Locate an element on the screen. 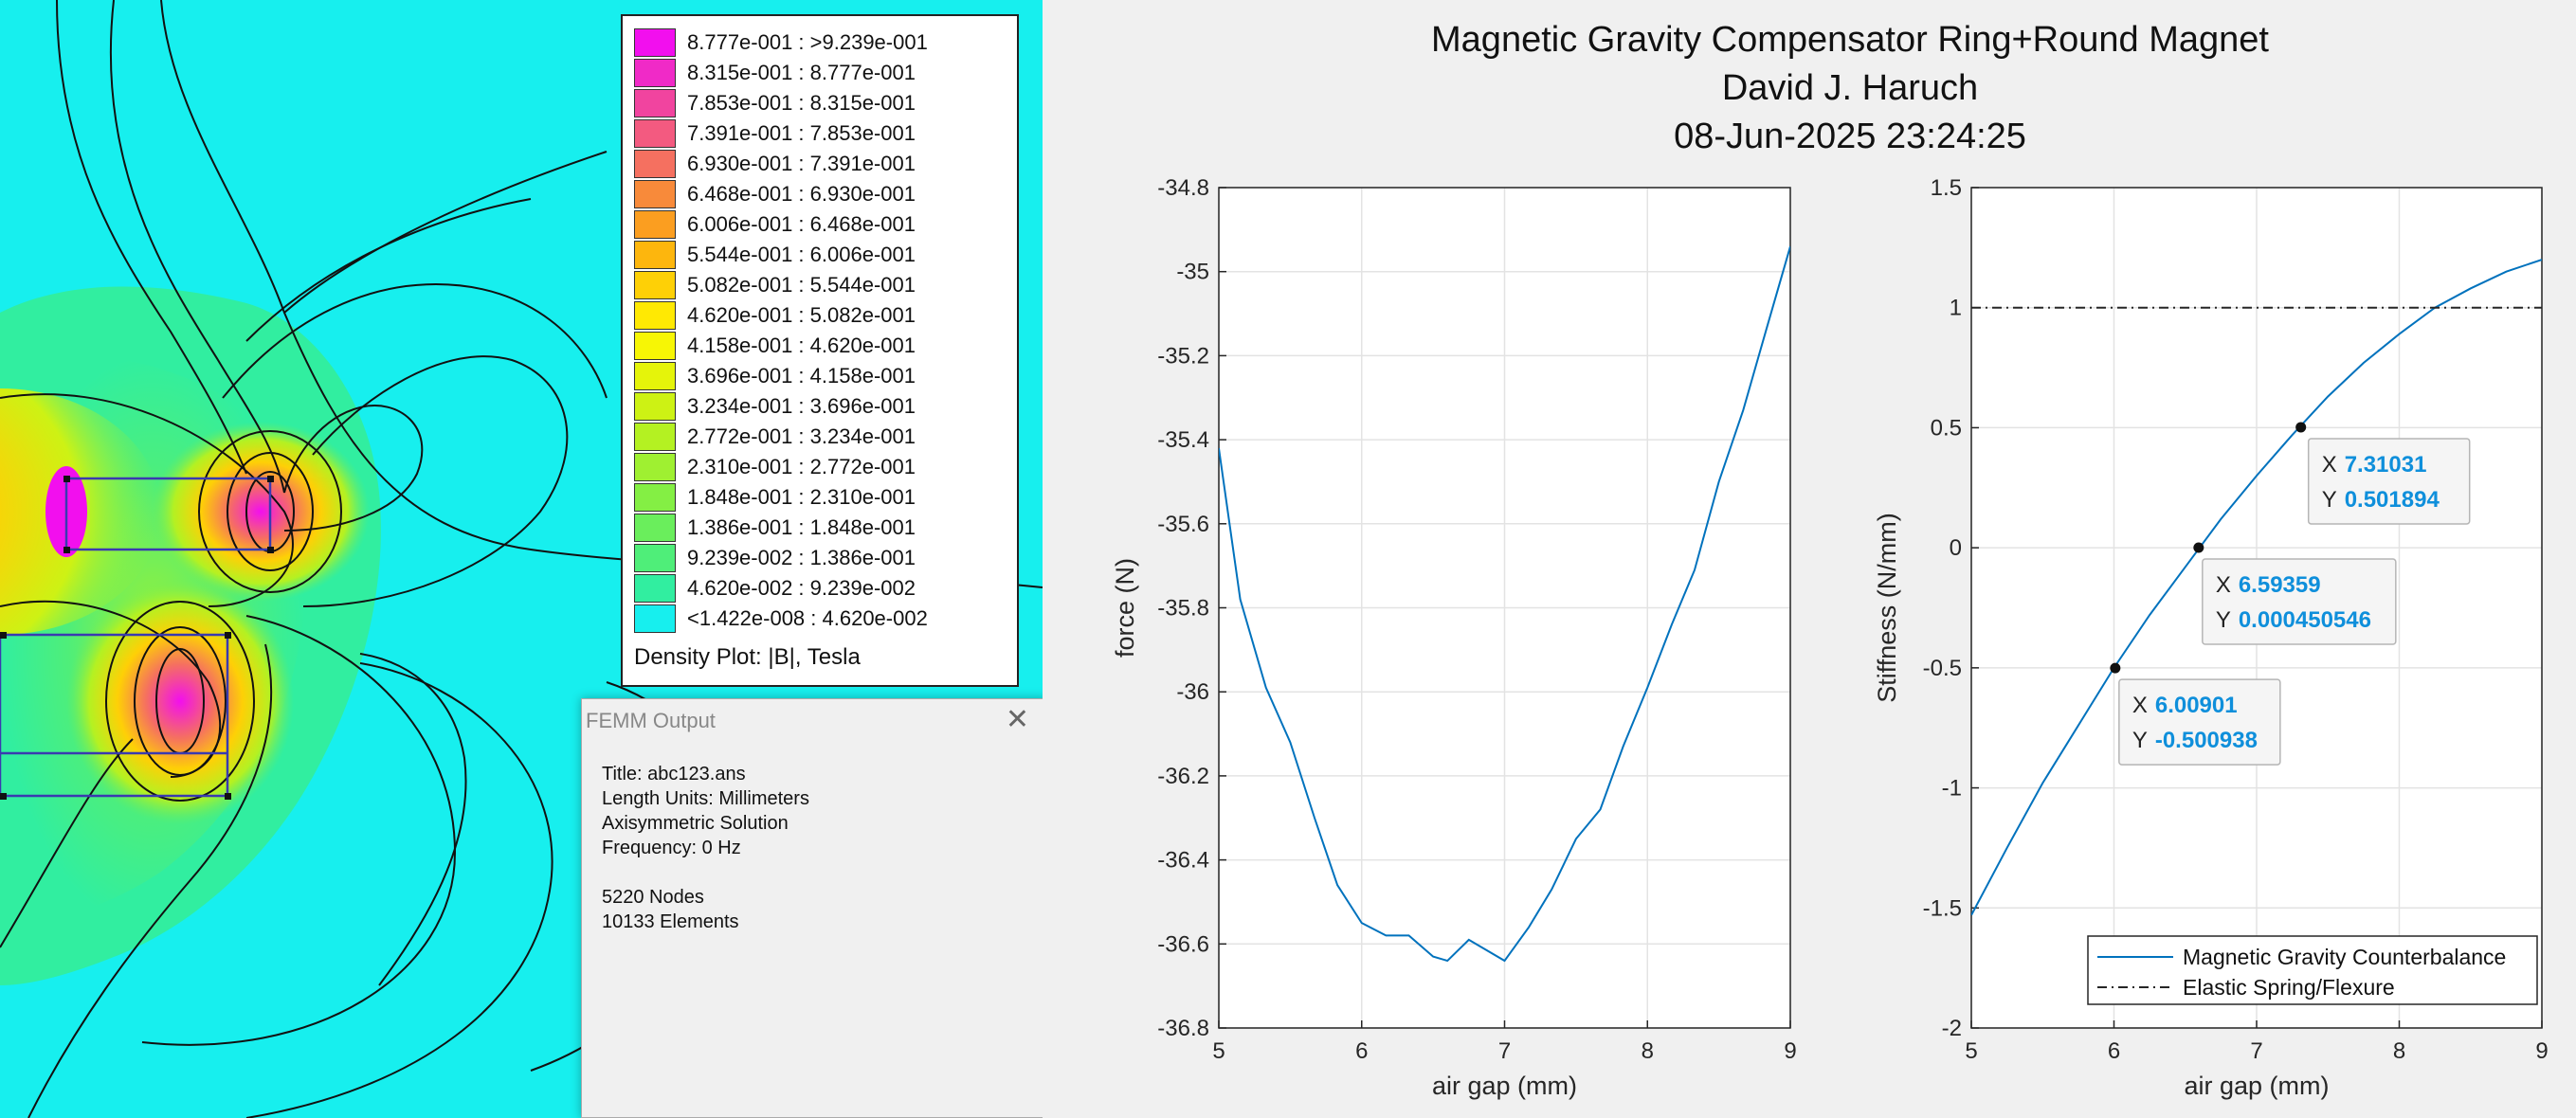 Image resolution: width=2576 pixels, height=1118 pixels. legend-entry: 7.853e-001 : 8.315e-001 is located at coordinates (775, 103).